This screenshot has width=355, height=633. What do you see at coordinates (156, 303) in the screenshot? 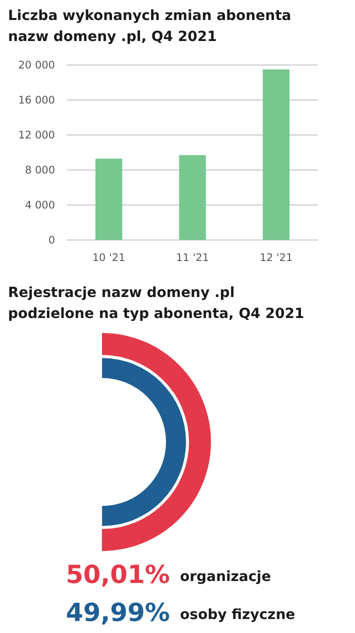
I see `text: Rejestracje nazw domeny .pl podzielone na typ abonenta, Q4 2021` at bounding box center [156, 303].